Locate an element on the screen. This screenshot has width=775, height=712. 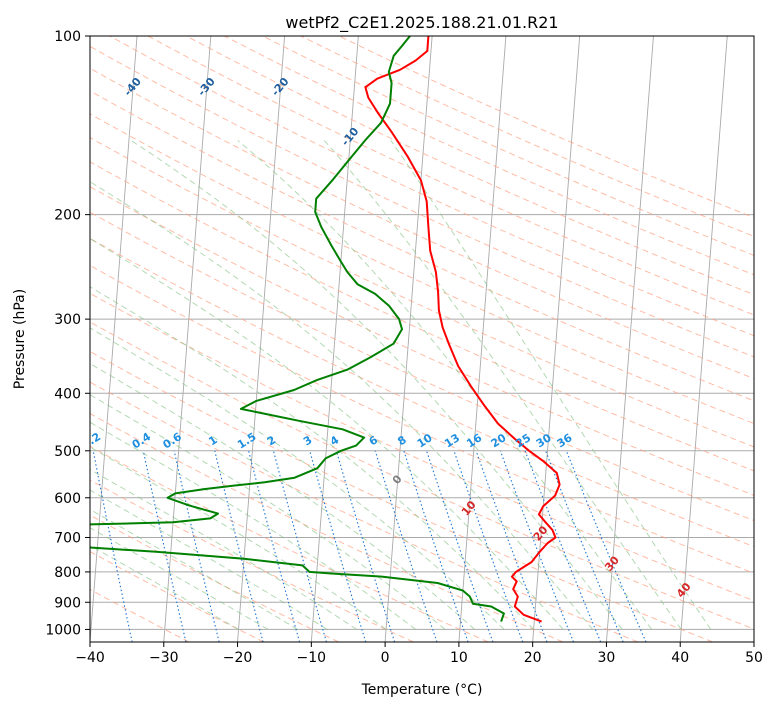
y-tick-label: 600 is located at coordinates (67, 499).